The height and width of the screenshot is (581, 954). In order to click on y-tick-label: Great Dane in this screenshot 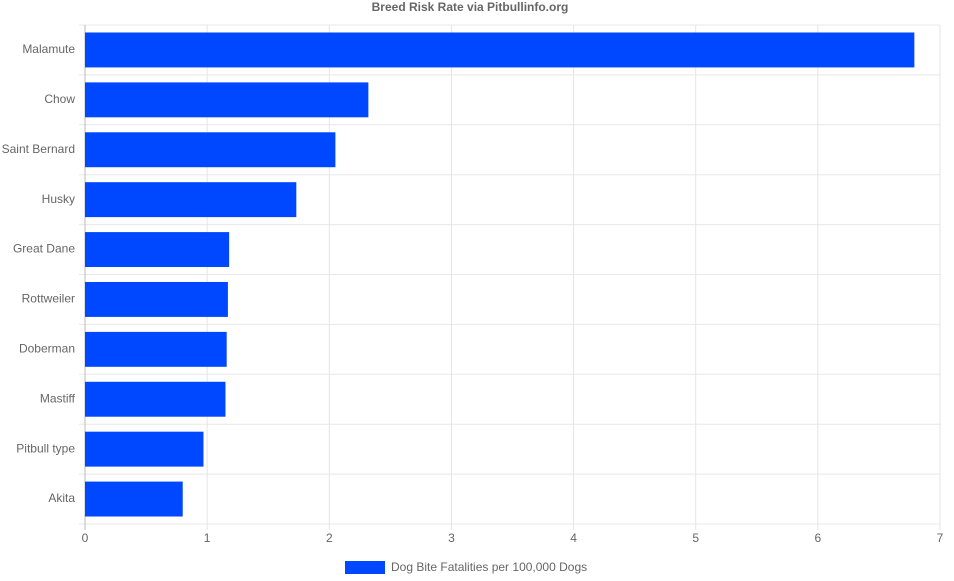, I will do `click(44, 249)`.